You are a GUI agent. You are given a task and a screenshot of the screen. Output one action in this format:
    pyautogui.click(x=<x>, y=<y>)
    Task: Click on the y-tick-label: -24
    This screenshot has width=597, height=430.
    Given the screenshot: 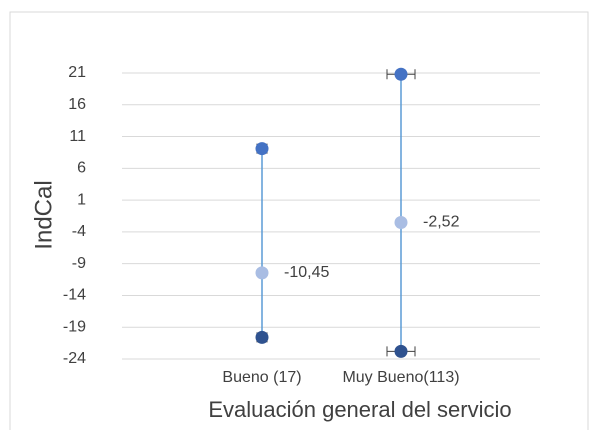 What is the action you would take?
    pyautogui.click(x=74, y=358)
    